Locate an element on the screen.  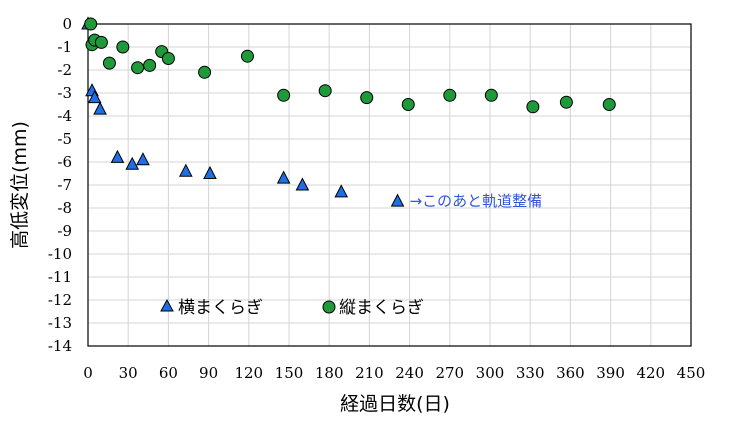
y-tick-label: -14 is located at coordinates (60, 346).